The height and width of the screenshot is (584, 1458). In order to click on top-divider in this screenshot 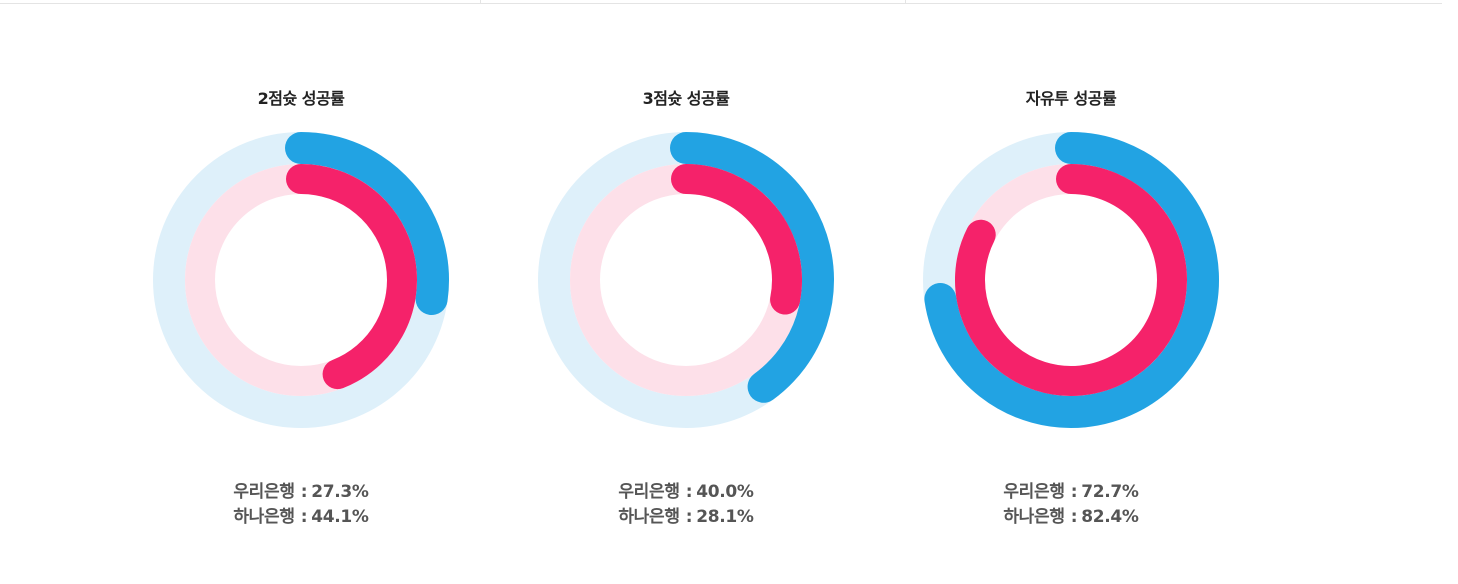, I will do `click(721, 3)`.